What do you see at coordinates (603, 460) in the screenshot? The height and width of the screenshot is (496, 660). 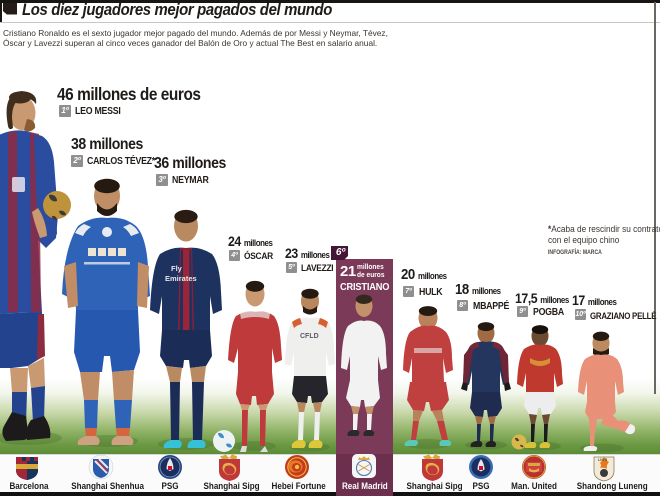 I see `svg-text: LNTB` at bounding box center [603, 460].